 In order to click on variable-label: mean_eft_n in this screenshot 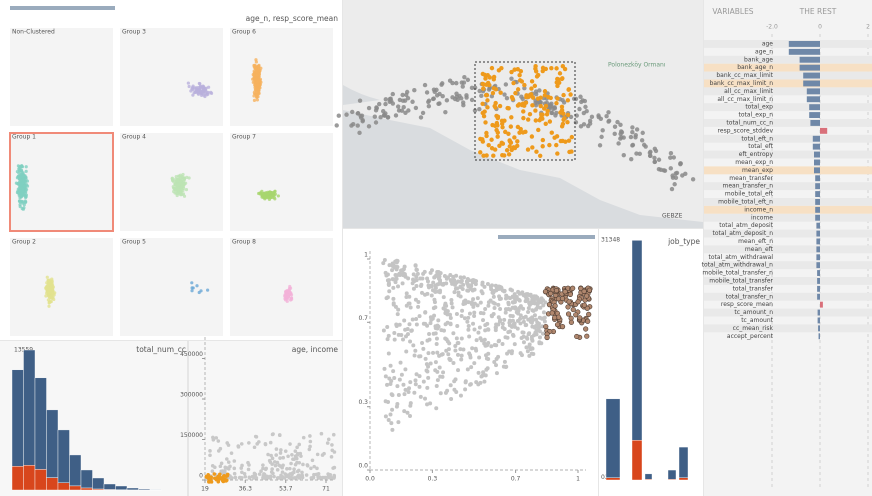, I will do `click(755, 241)`.